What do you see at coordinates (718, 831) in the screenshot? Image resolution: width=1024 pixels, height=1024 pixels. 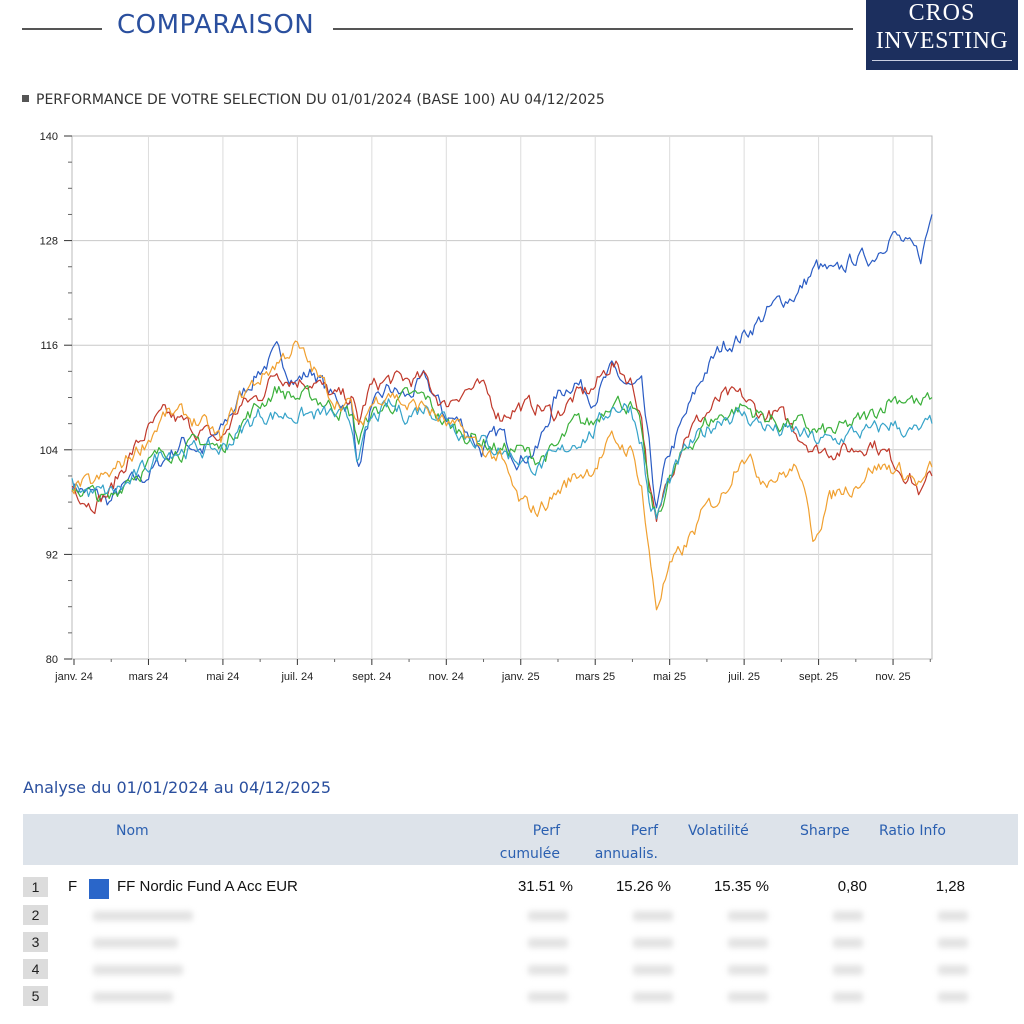 I see `col-volatilite: Volatilité` at bounding box center [718, 831].